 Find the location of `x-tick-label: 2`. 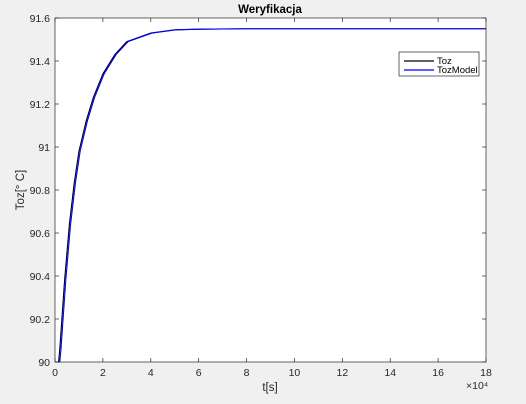

x-tick-label: 2 is located at coordinates (103, 373).